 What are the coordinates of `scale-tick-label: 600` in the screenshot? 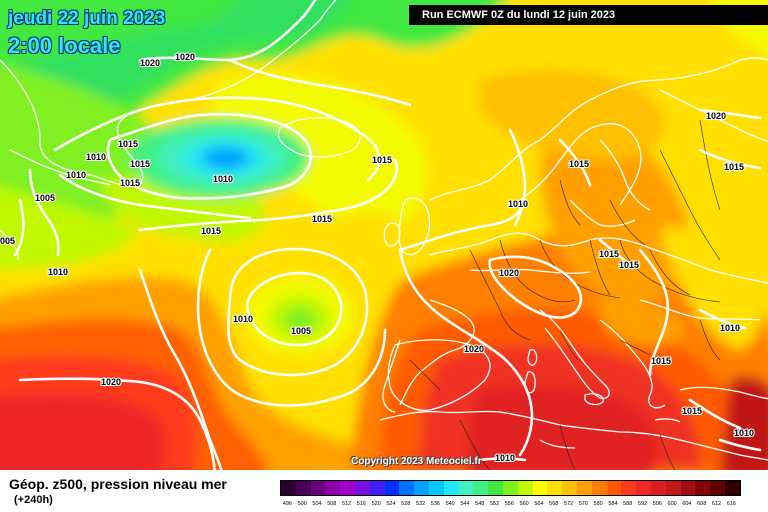 It's located at (672, 504).